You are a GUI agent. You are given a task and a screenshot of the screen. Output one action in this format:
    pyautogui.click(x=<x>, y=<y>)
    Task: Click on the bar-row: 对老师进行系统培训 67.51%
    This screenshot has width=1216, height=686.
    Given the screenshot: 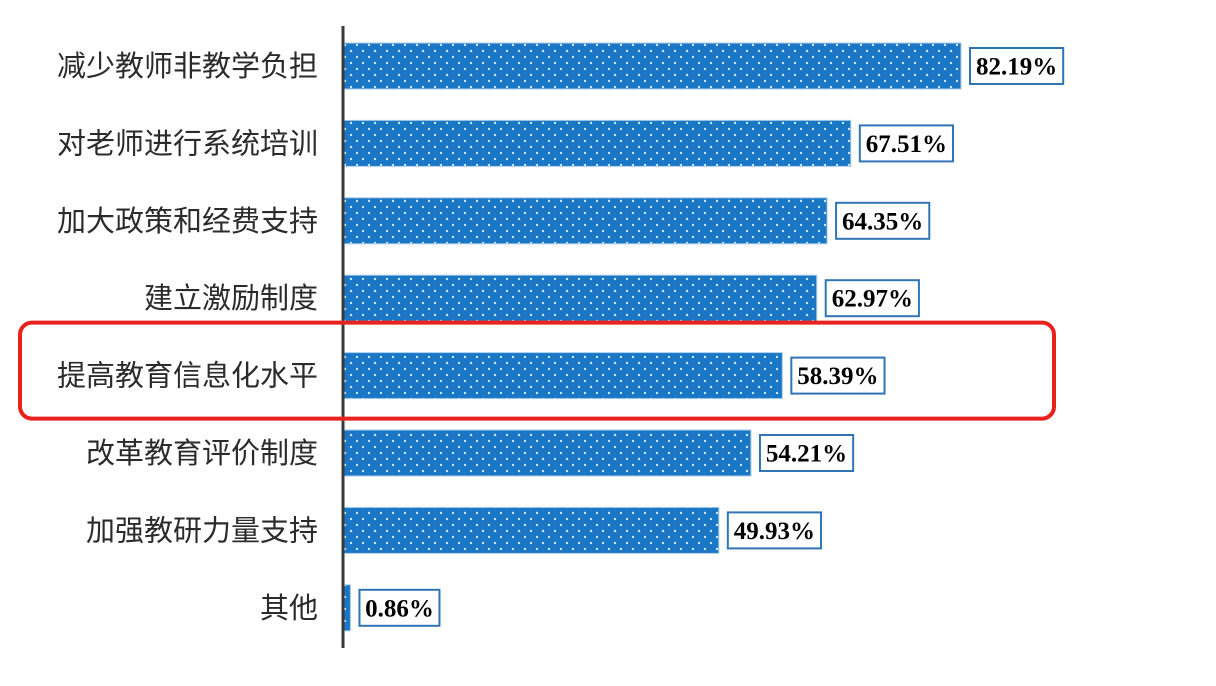 What is the action you would take?
    pyautogui.click(x=505, y=143)
    